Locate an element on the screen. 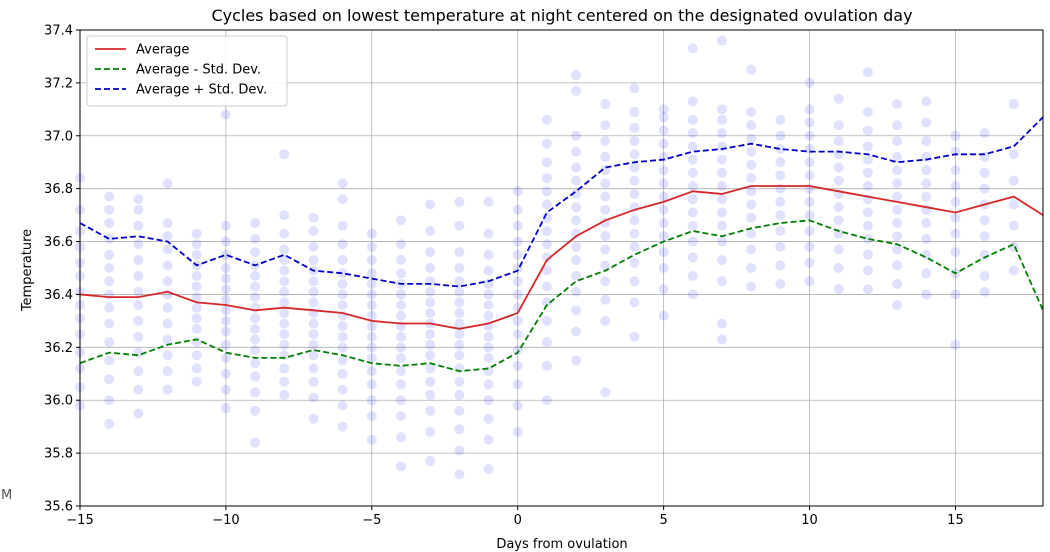 This screenshot has height=552, width=1050. x-tick-label: −15 is located at coordinates (79, 520).